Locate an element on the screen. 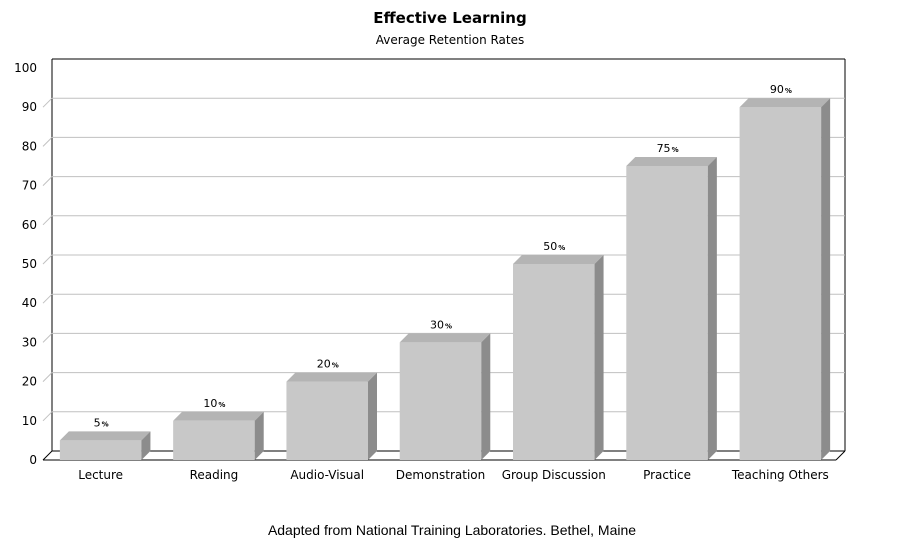 The width and height of the screenshot is (900, 560). y-tick-label: 50 is located at coordinates (29, 264).